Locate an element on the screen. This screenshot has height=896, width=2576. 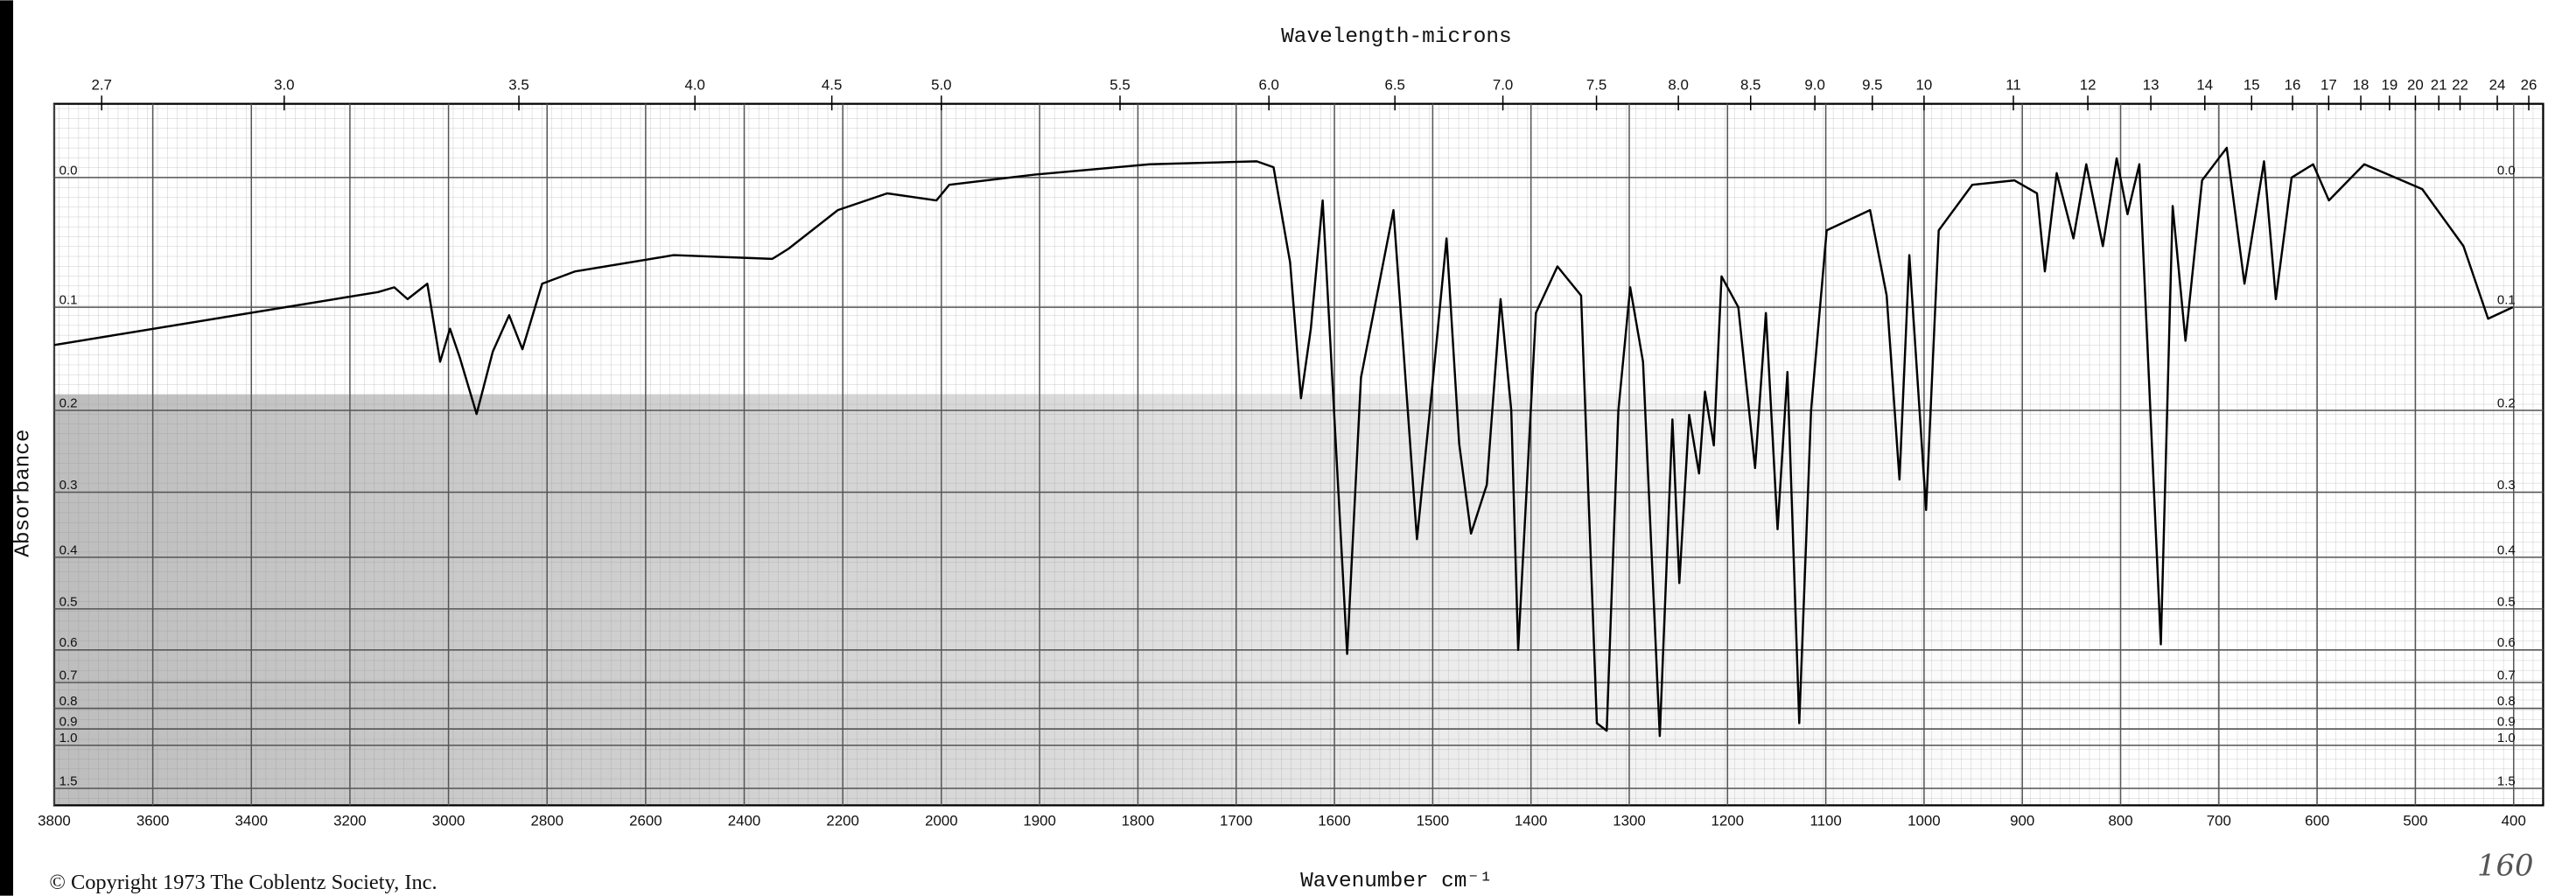
x-tick-label: 1200 is located at coordinates (1728, 821).